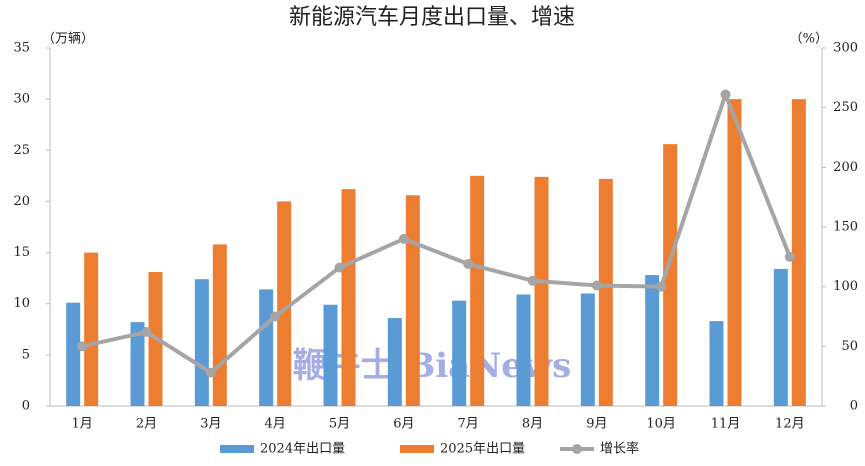 This screenshot has height=466, width=865. What do you see at coordinates (21, 150) in the screenshot?
I see `y-tick-label: 25` at bounding box center [21, 150].